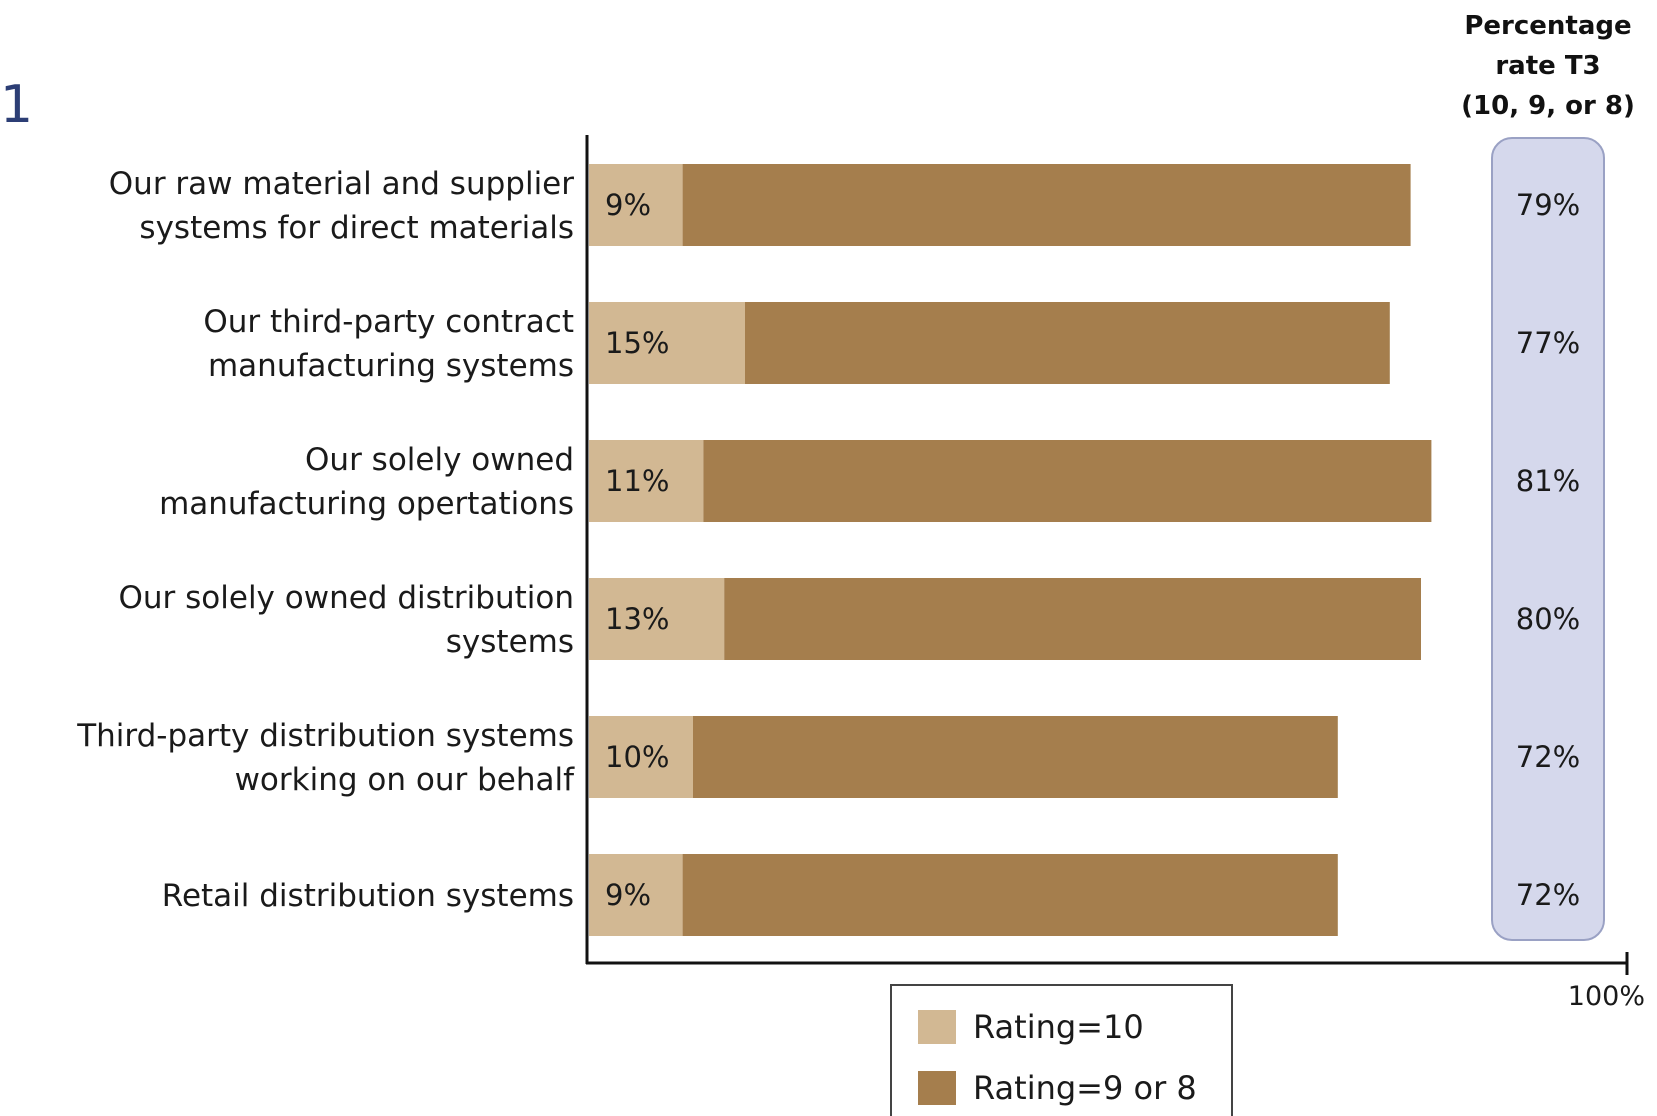  I want to click on category-label: Our third-party contract, so click(388, 322).